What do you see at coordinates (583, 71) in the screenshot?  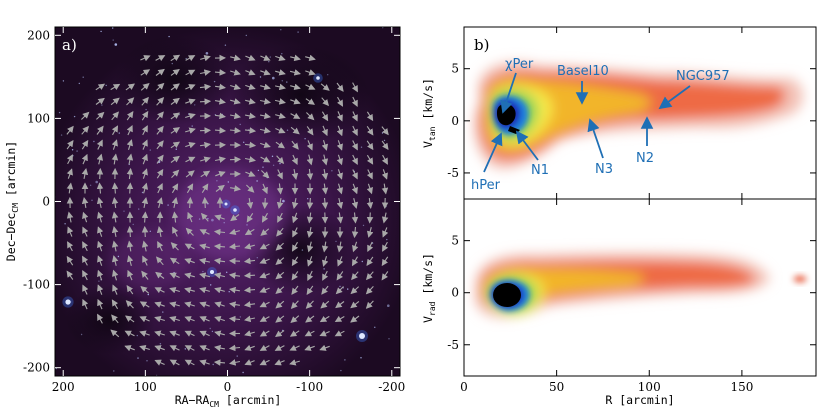 I see `annotation-basel10: Basel10` at bounding box center [583, 71].